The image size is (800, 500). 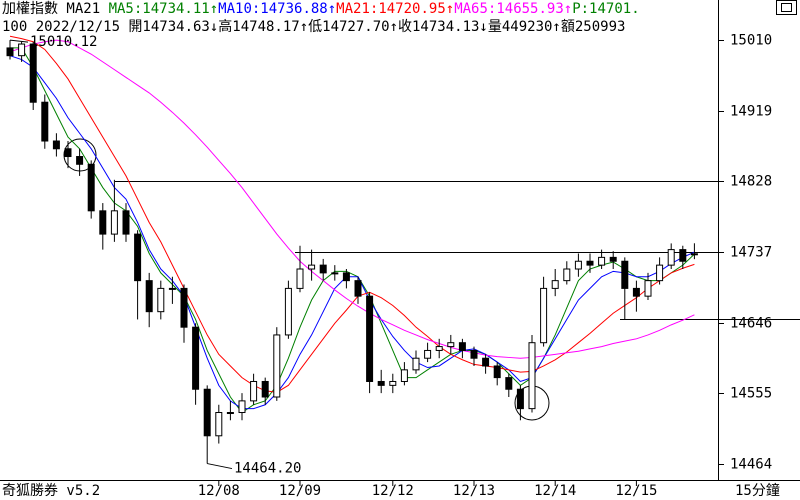 What do you see at coordinates (63, 42) in the screenshot?
I see `annotation: 15010.12` at bounding box center [63, 42].